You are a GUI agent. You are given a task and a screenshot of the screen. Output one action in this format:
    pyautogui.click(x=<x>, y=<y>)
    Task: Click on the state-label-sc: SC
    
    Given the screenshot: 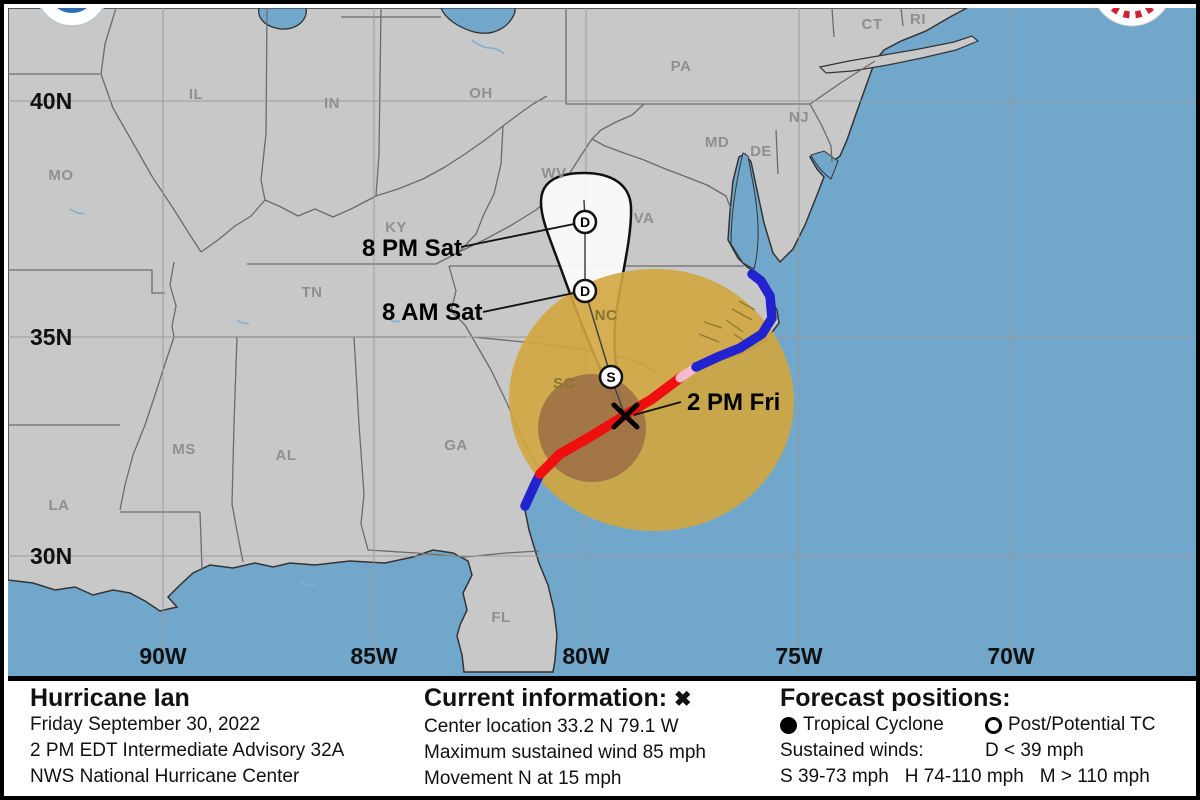 What is the action you would take?
    pyautogui.click(x=564, y=383)
    